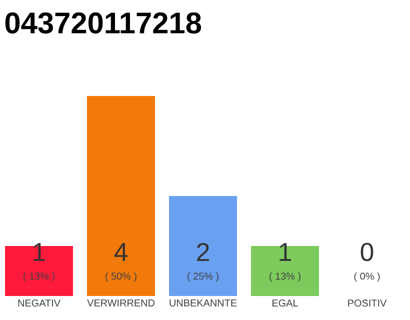  I want to click on annotation: ( 0% ), so click(367, 277).